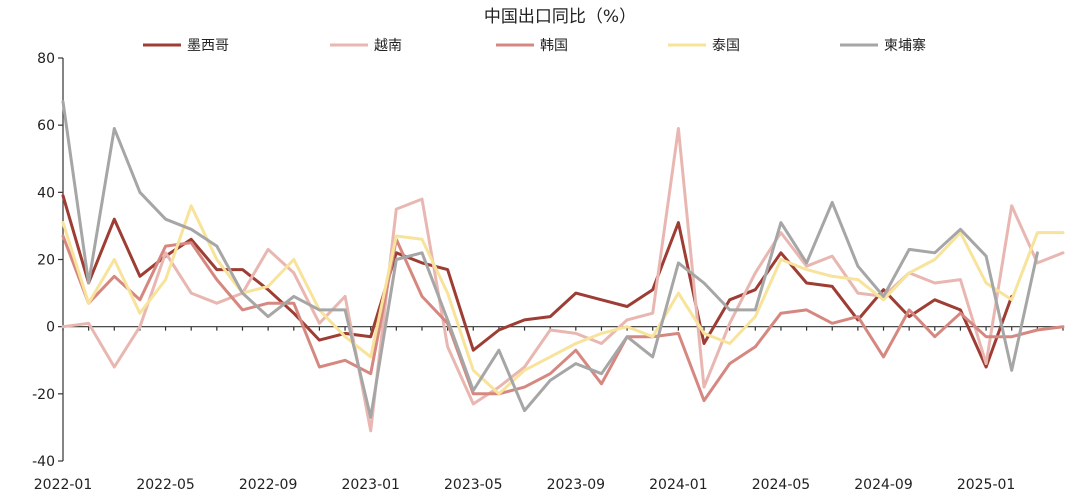 This screenshot has height=497, width=1080. I want to click on legend: 墨西哥 越南 韩国 泰国 柬埔寨, so click(534, 45).